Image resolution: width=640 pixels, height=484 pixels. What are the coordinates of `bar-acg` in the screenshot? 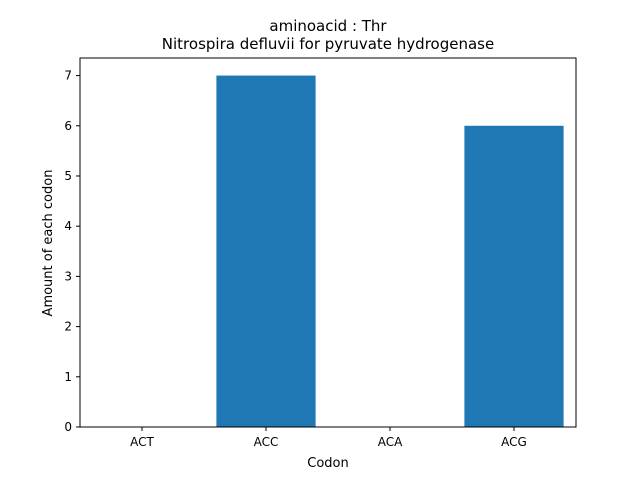 It's located at (514, 276).